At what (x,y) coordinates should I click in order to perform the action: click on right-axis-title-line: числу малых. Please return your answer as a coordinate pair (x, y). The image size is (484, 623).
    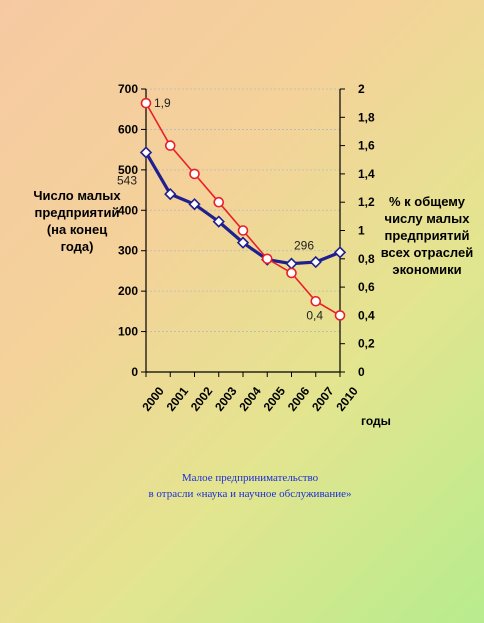
    Looking at the image, I should click on (427, 218).